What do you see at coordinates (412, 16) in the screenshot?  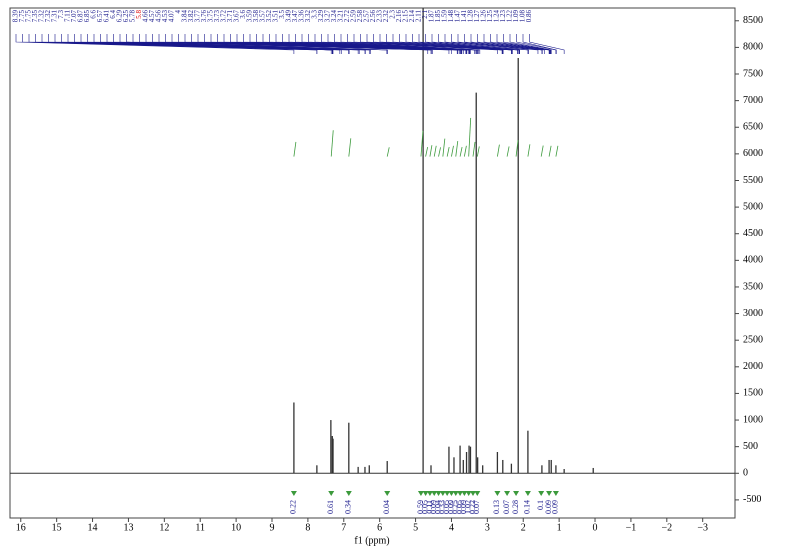 I see `peak-label: 2.14` at bounding box center [412, 16].